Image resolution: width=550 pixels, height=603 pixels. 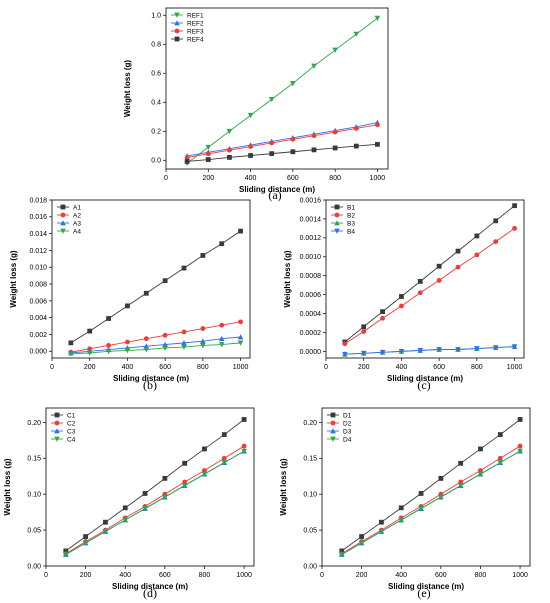 I want to click on y-tick-label: 0.0012, so click(x=311, y=238).